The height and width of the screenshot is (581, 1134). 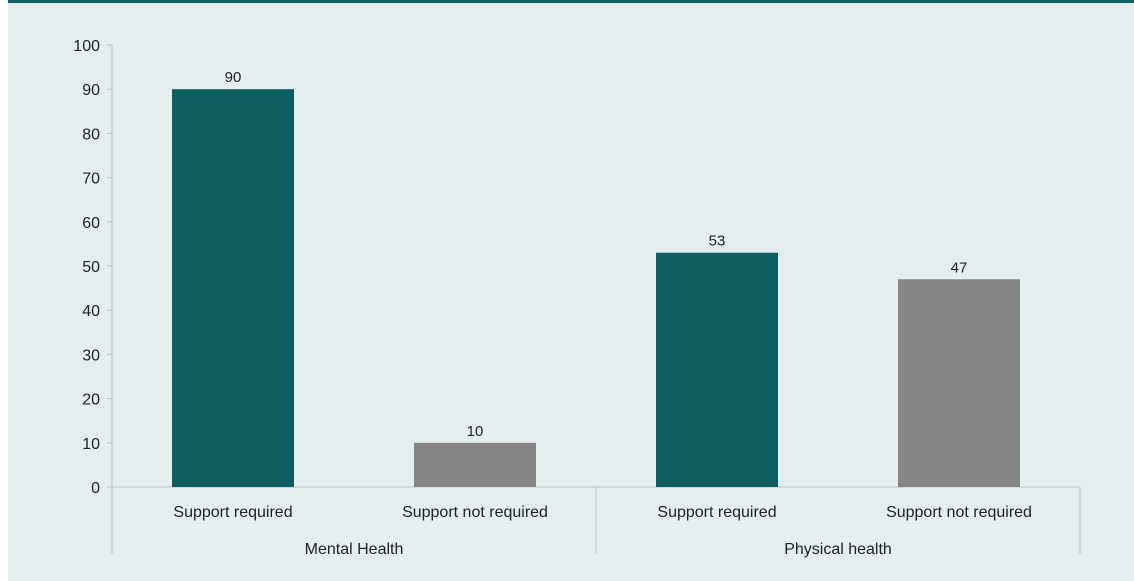 I want to click on x-group-label: Physical health, so click(x=838, y=549).